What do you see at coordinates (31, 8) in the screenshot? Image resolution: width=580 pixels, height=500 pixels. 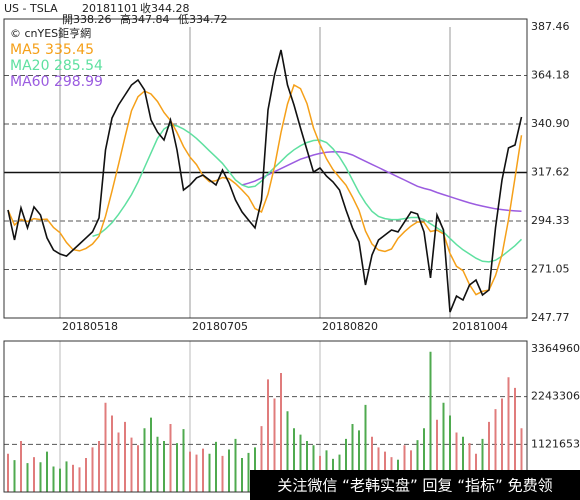 I see `symbol: US - TSLA` at bounding box center [31, 8].